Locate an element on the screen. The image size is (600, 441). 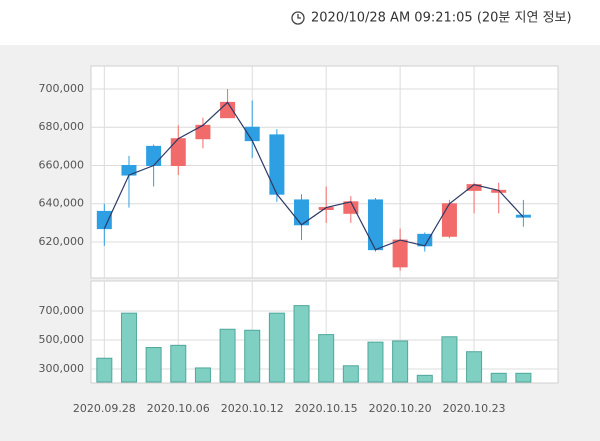
x-tick-label: 2020.10.12 is located at coordinates (252, 408).